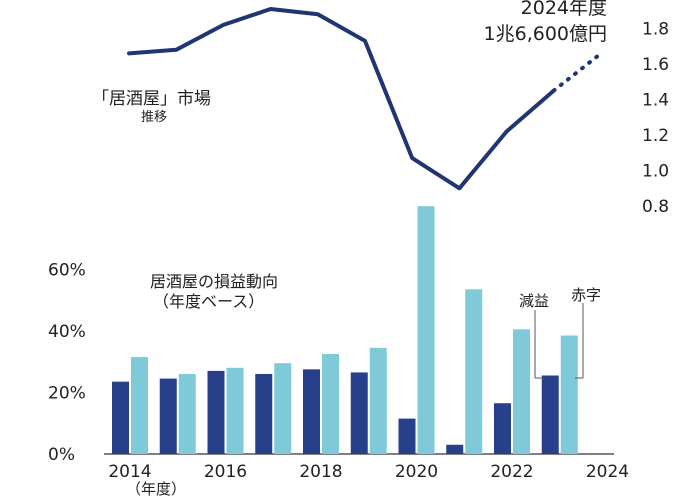  What do you see at coordinates (235, 410) in the screenshot?
I see `bar-red-2016` at bounding box center [235, 410].